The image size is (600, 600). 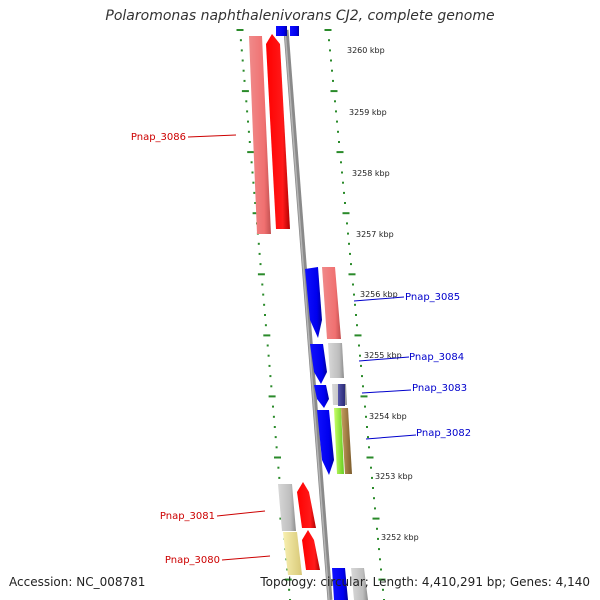 I want to click on gene-label-Pnap_3083: Pnap_3083, so click(x=439, y=388).